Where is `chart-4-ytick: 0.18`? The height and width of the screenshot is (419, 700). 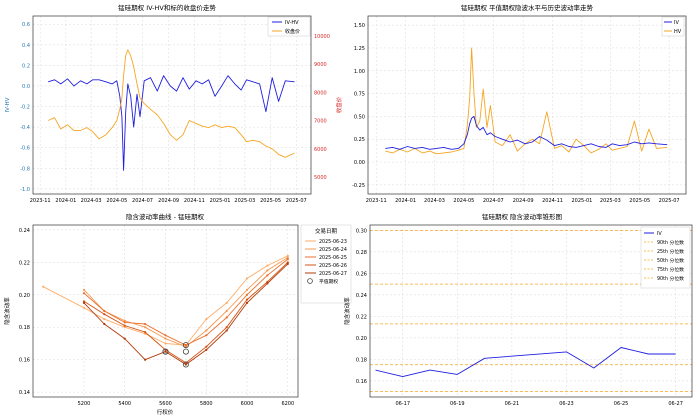 chart-4-ytick: 0.18 is located at coordinates (361, 360).